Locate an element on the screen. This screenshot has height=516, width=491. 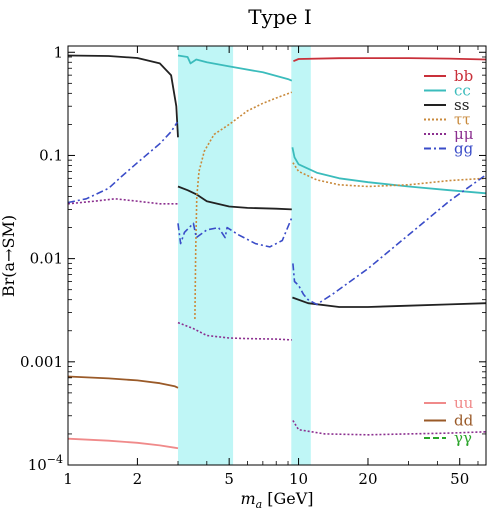
x-tick-label-10: 10 is located at coordinates (298, 479).